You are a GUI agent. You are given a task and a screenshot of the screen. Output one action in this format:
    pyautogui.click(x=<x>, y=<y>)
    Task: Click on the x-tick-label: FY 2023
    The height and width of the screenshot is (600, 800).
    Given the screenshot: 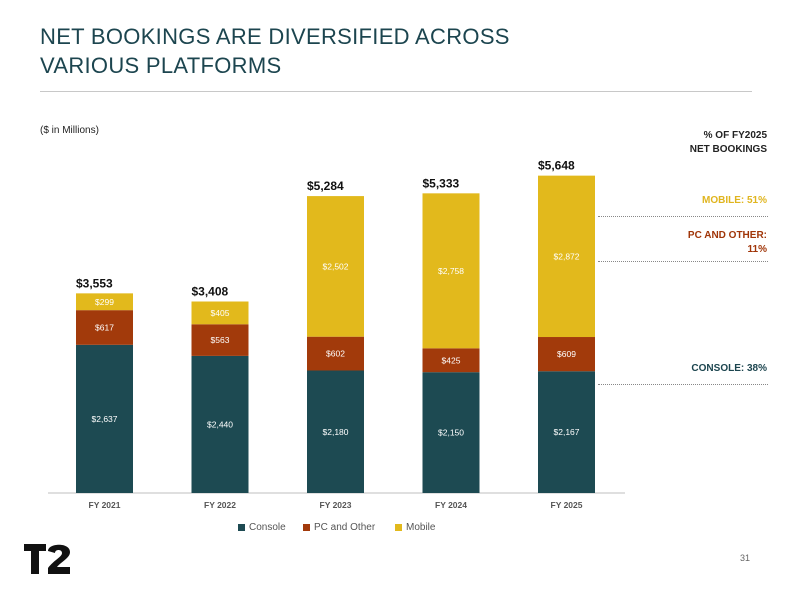 What is the action you would take?
    pyautogui.click(x=336, y=505)
    